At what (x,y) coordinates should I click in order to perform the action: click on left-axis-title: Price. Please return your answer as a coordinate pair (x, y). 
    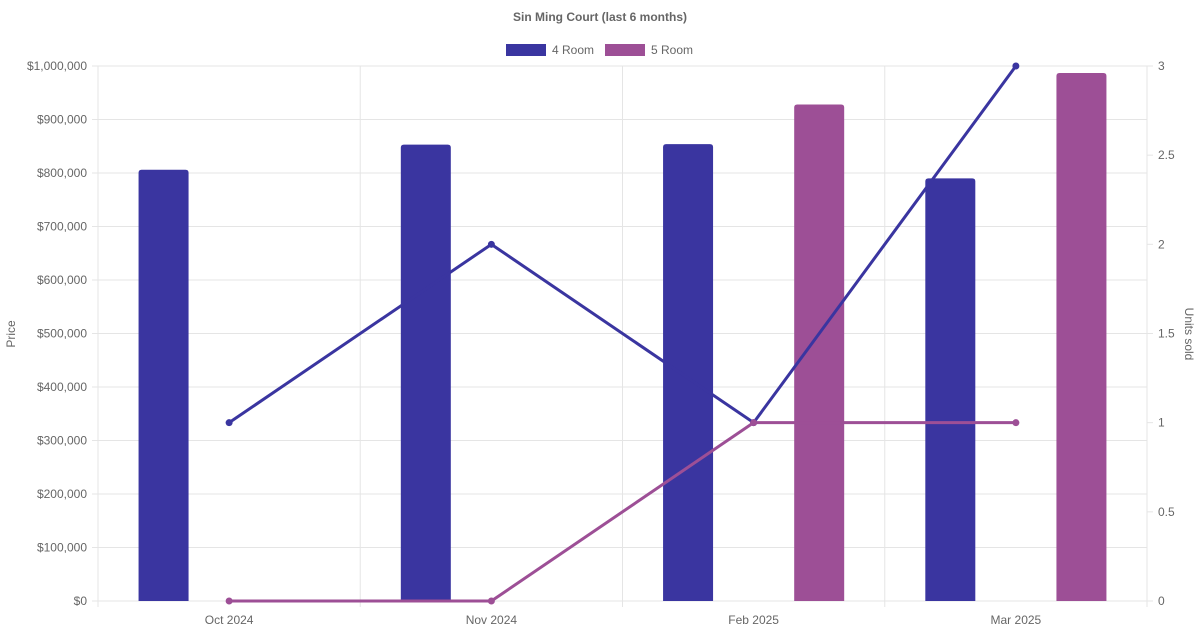
    Looking at the image, I should click on (11, 334).